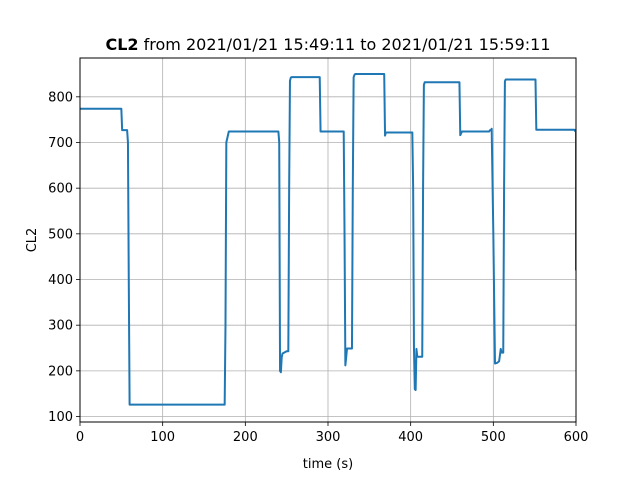 This screenshot has height=480, width=640. Describe the element at coordinates (245, 437) in the screenshot. I see `x-tick-label: 200` at that location.